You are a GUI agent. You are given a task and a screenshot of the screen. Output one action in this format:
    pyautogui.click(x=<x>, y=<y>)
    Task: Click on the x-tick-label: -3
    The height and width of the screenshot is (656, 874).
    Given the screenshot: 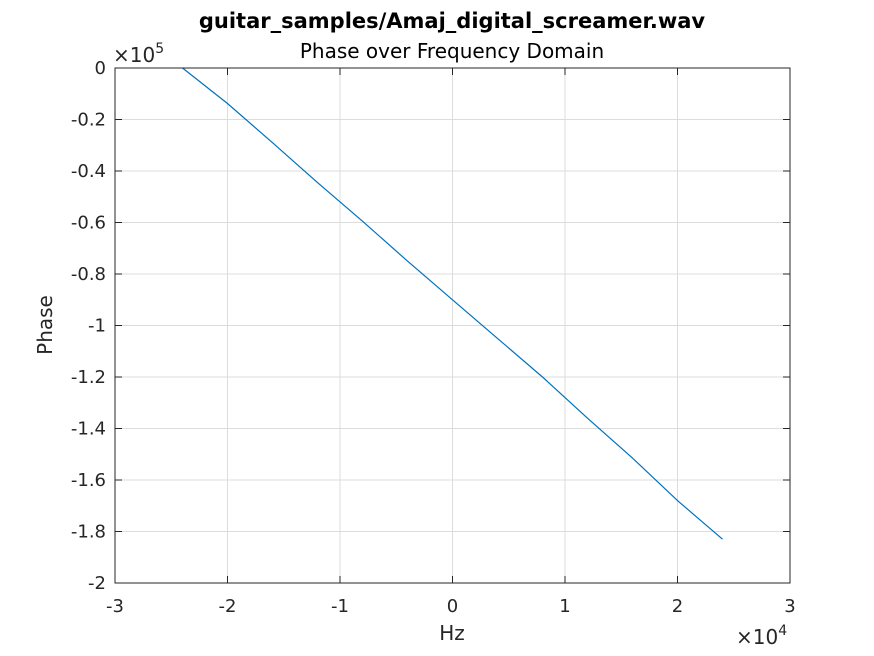 What is the action you would take?
    pyautogui.click(x=115, y=606)
    